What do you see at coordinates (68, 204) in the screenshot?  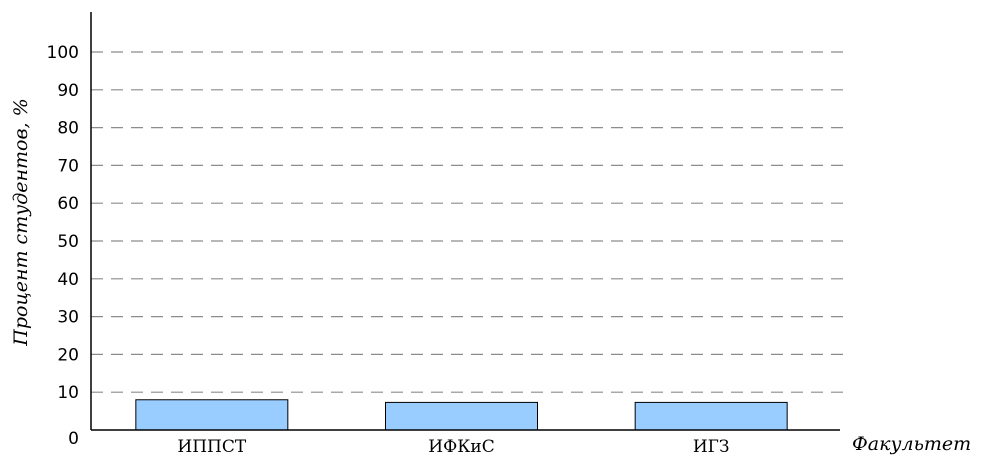 I see `y-tick-label: 60` at bounding box center [68, 204].